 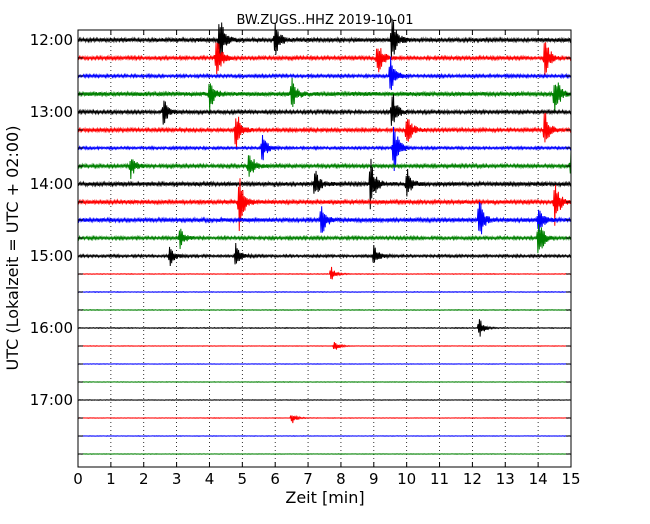 I want to click on x-tick-label: 5, so click(x=243, y=479).